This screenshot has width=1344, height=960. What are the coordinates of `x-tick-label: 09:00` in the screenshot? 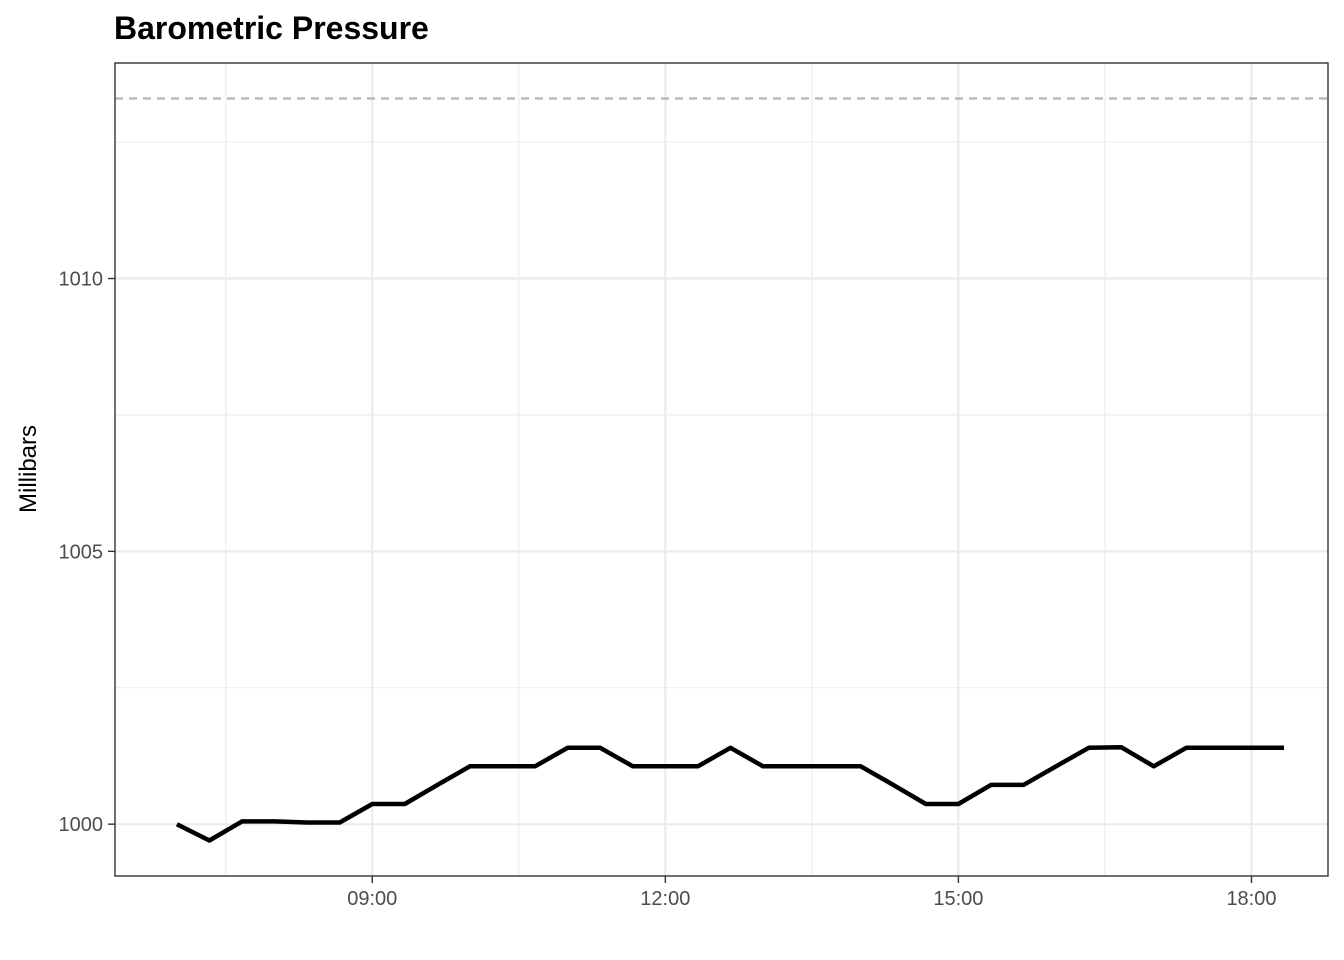 It's located at (372, 899).